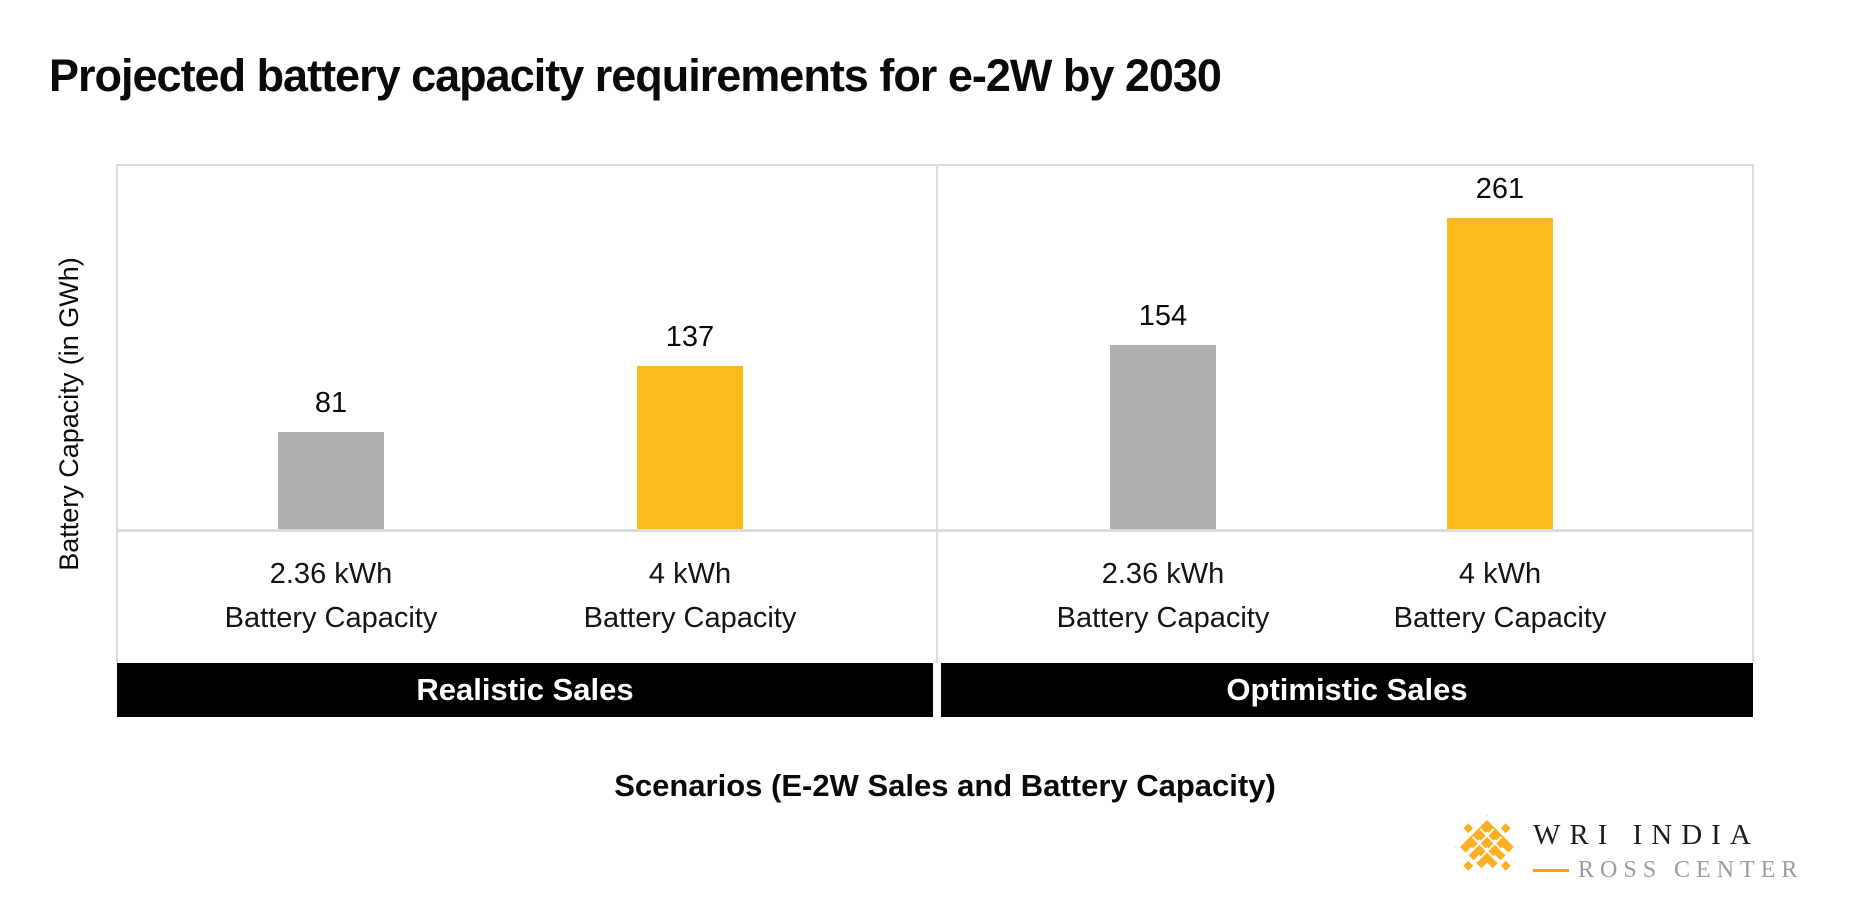  Describe the element at coordinates (69, 414) in the screenshot. I see `y-axis-label: Battery Capacity (in GWh)` at that location.